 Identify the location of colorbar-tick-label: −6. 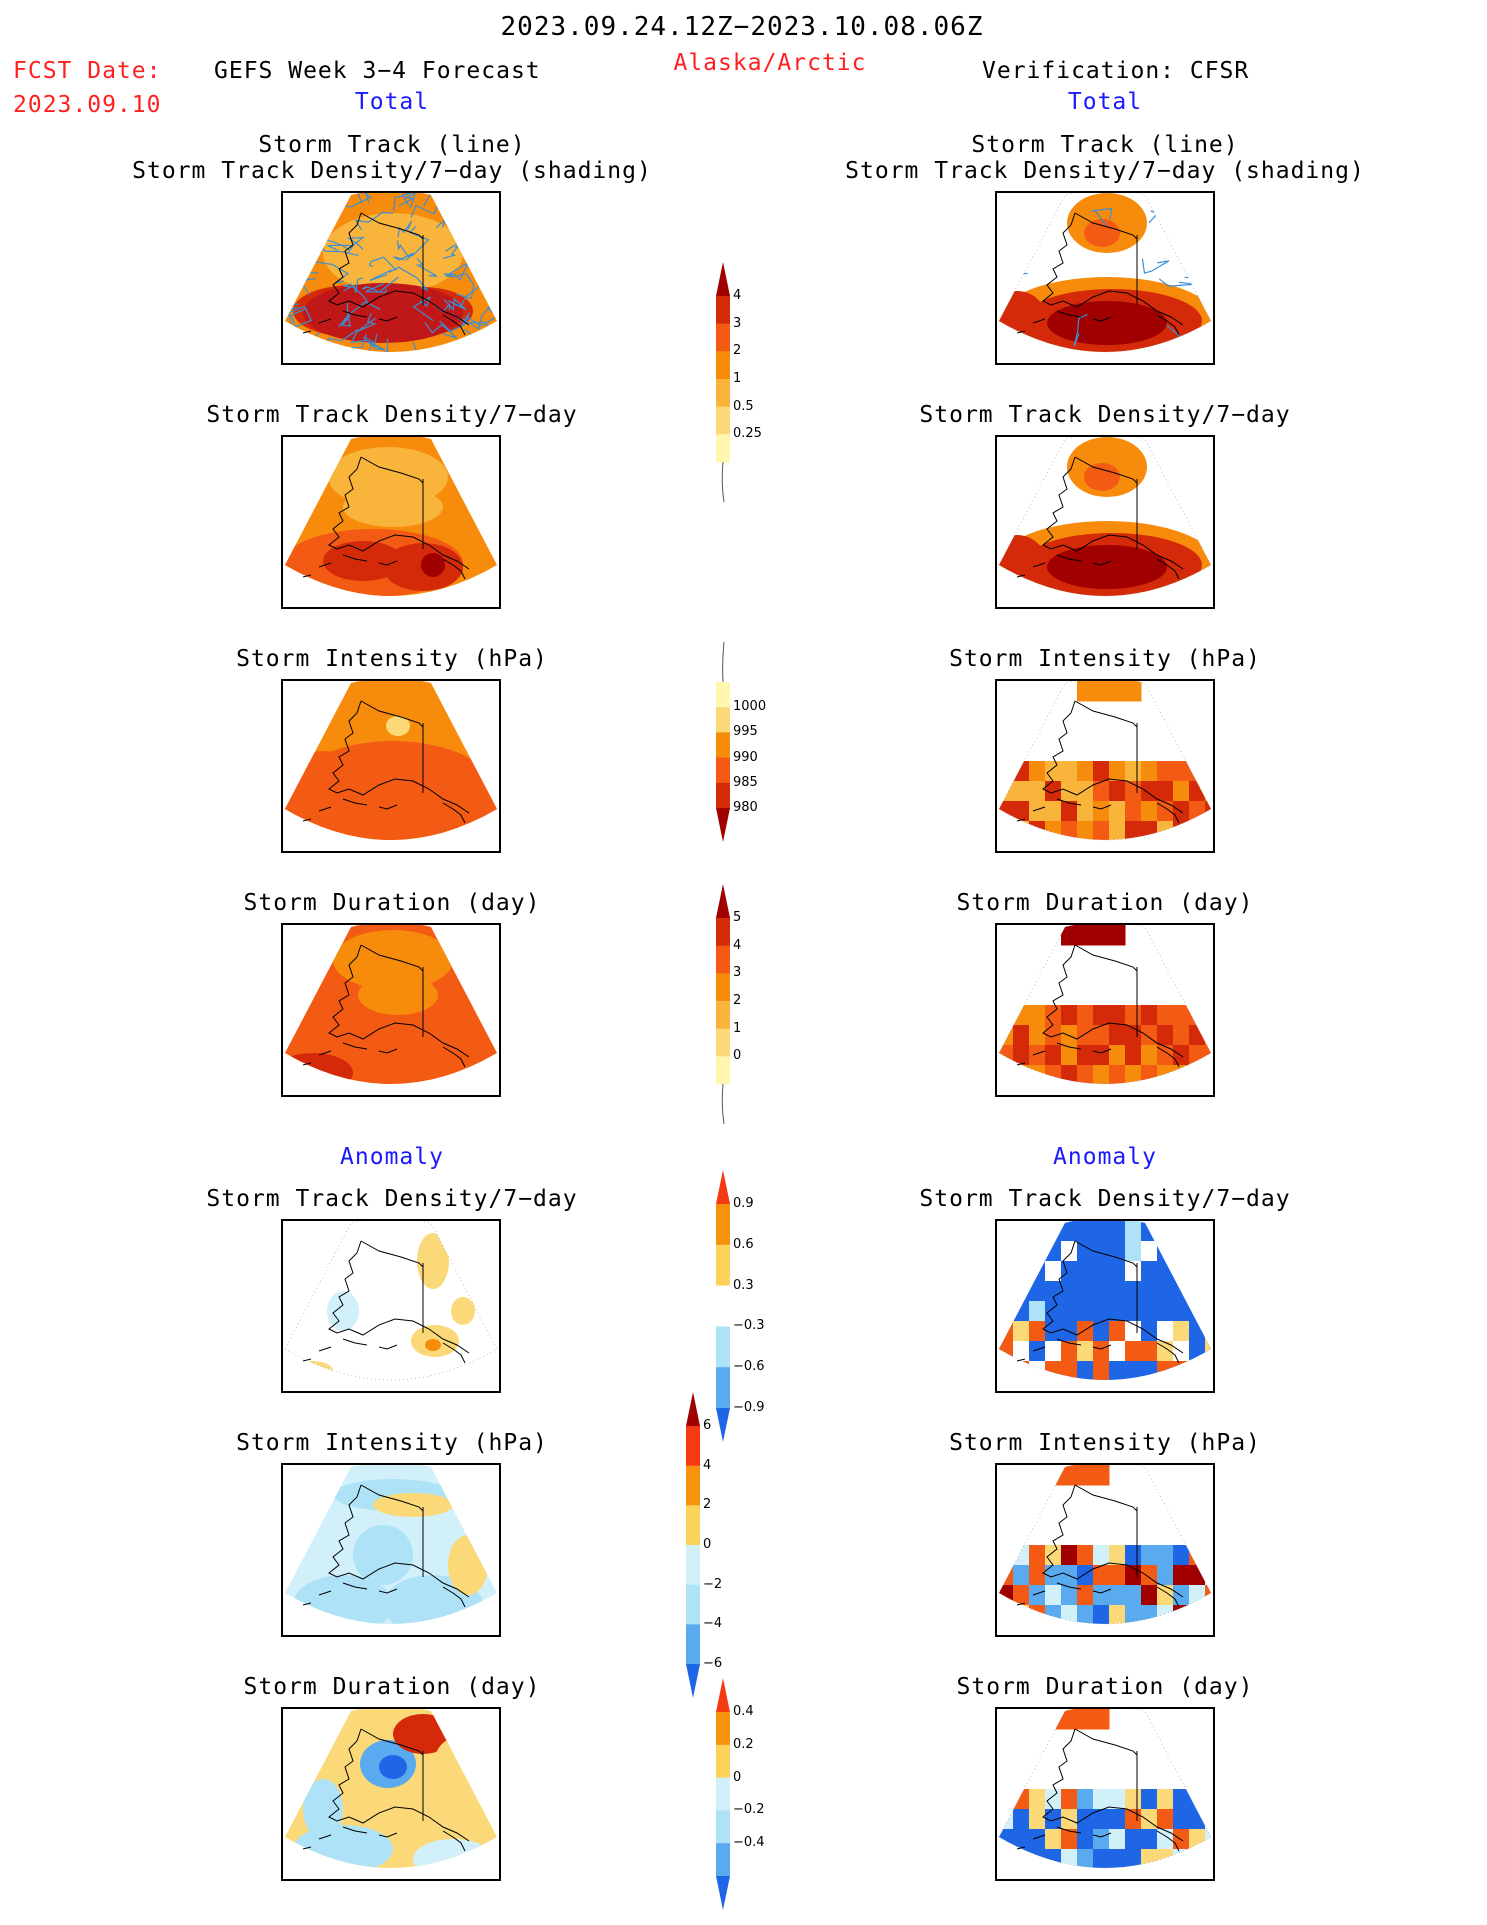
(713, 1663).